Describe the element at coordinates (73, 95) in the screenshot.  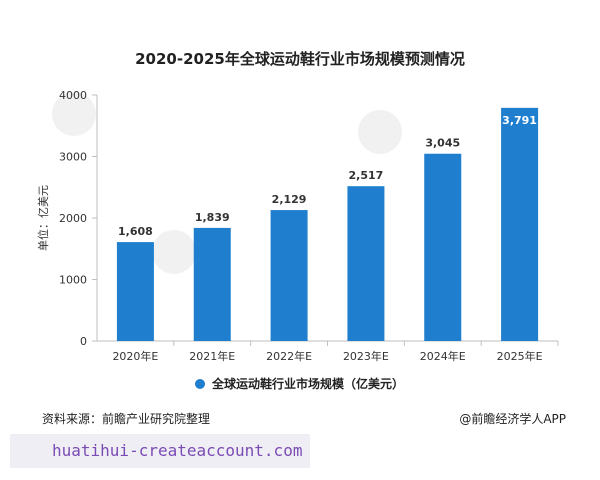
I see `y-tick-label: 4000` at that location.